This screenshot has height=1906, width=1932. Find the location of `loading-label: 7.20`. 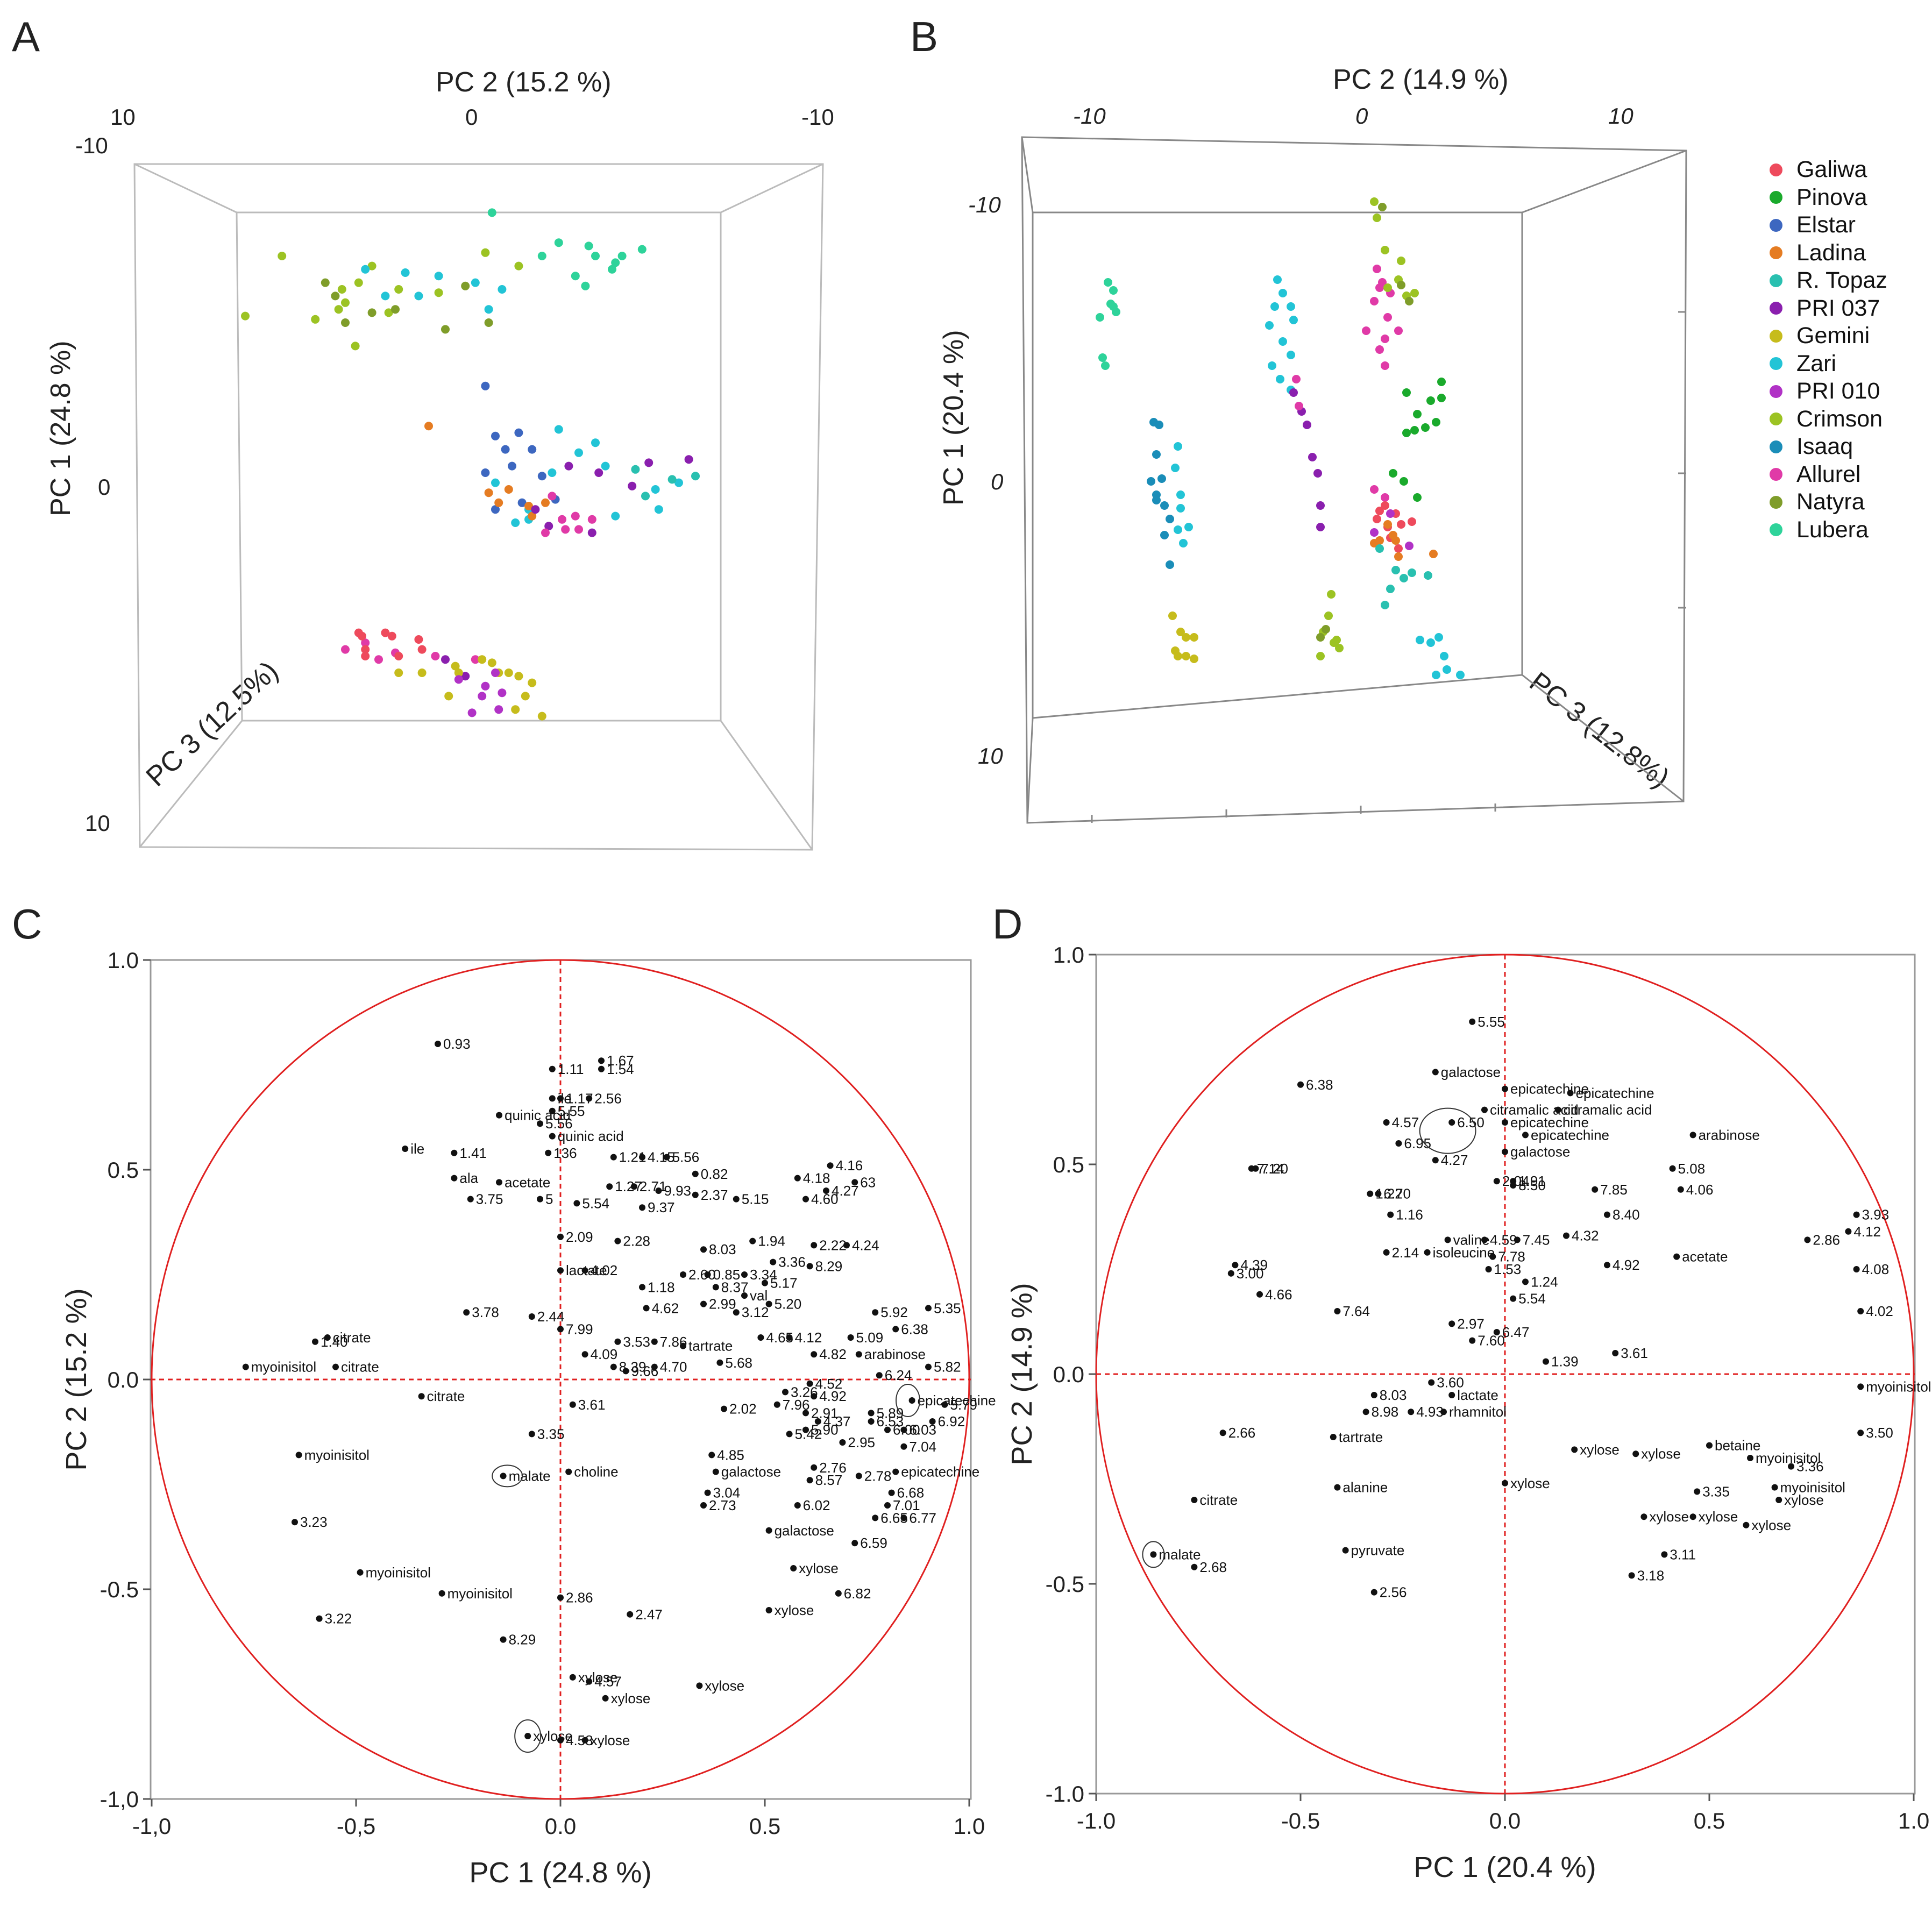

loading-label: 7.20 is located at coordinates (1274, 1169).